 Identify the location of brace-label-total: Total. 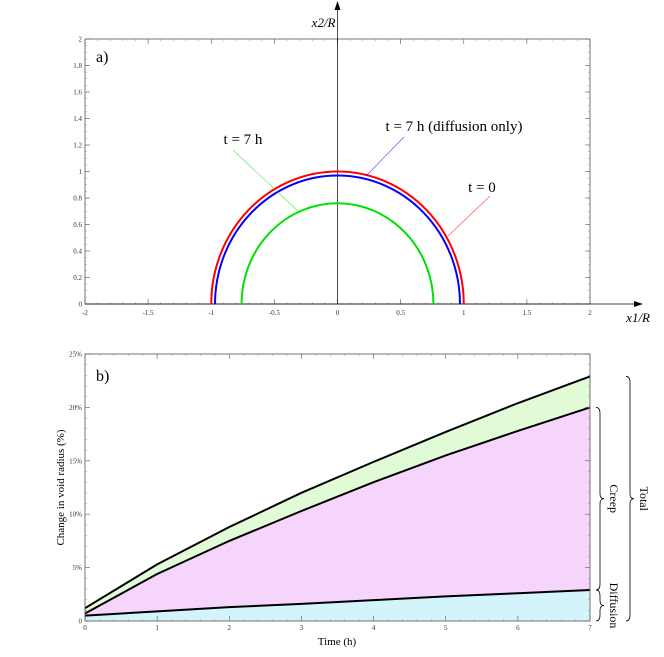
(644, 498).